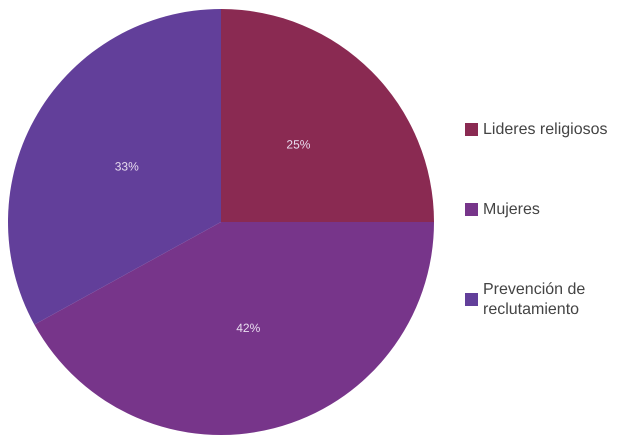  I want to click on data-label: 42%, so click(248, 328).